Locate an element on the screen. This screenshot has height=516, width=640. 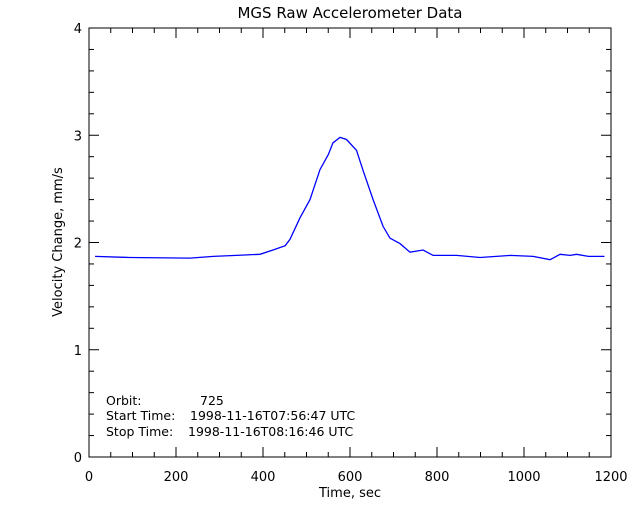
x-axis-label: Time, sec is located at coordinates (349, 493).